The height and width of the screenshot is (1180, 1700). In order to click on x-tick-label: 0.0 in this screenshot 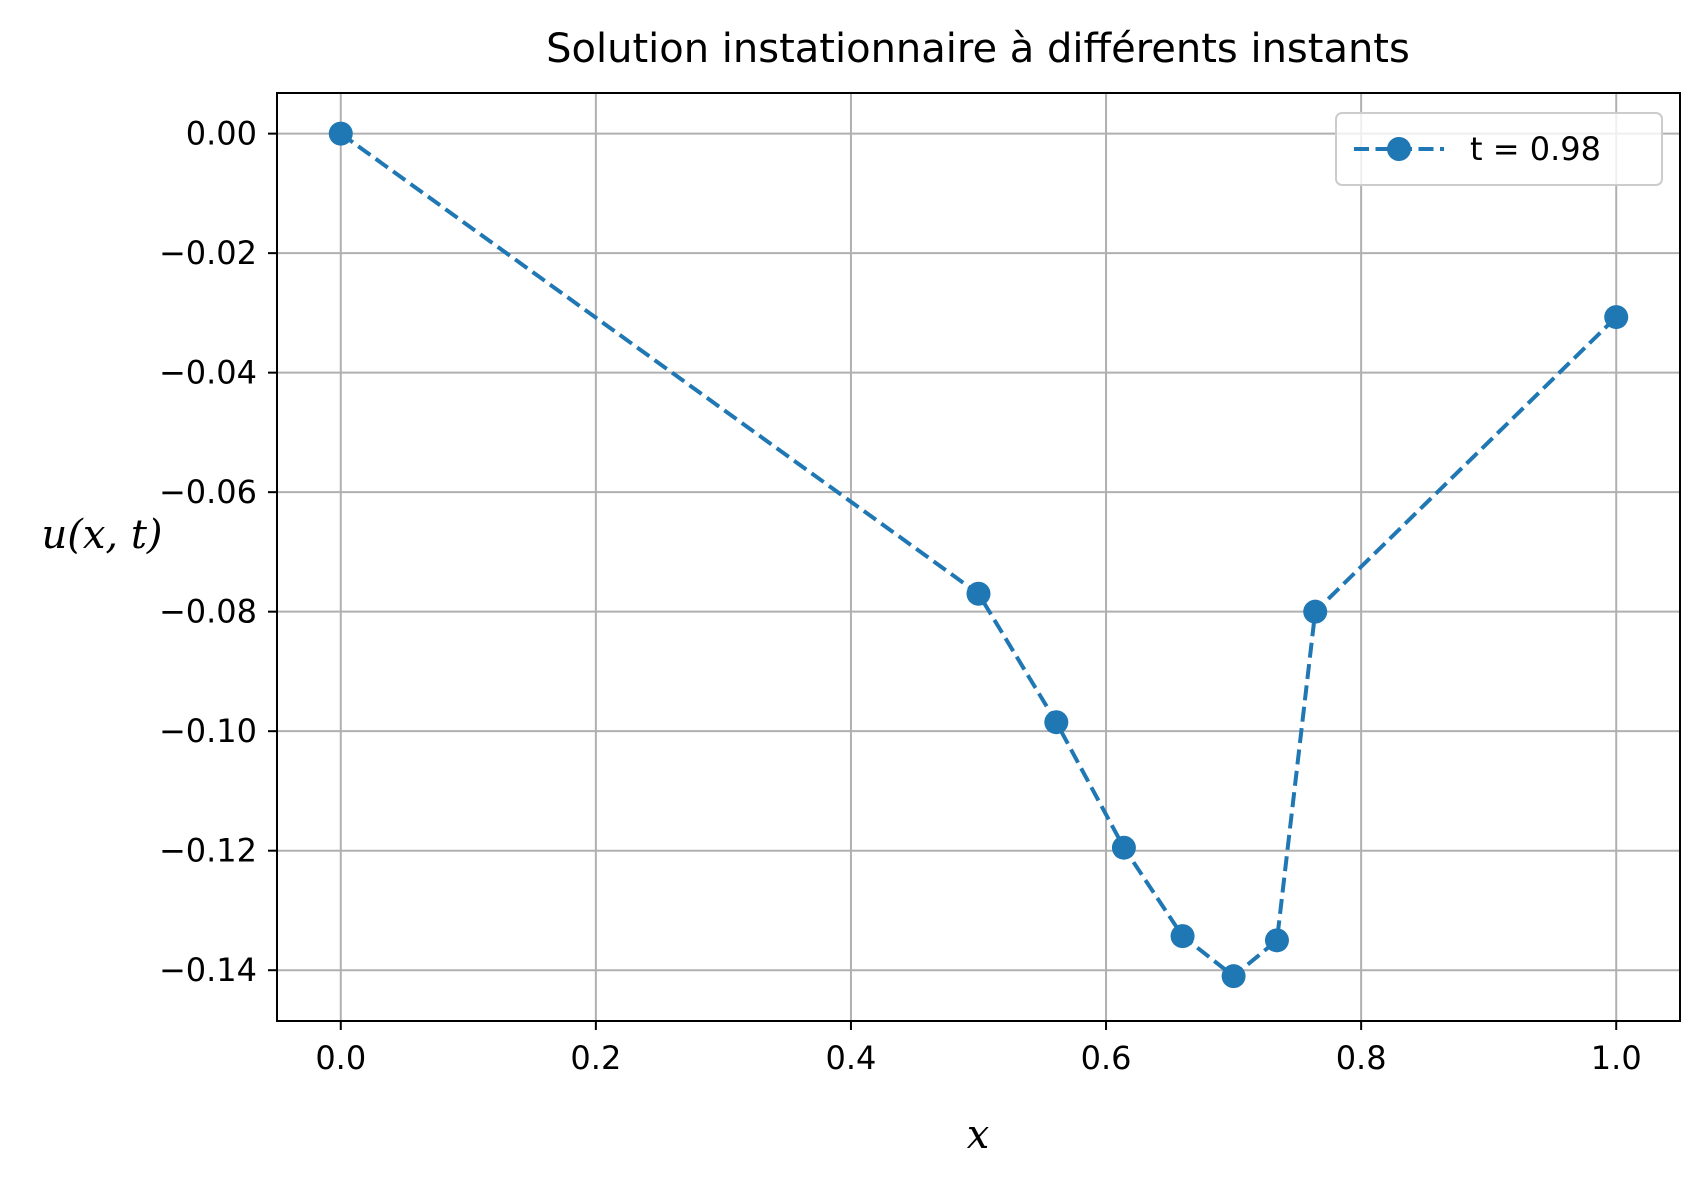, I will do `click(340, 1058)`.